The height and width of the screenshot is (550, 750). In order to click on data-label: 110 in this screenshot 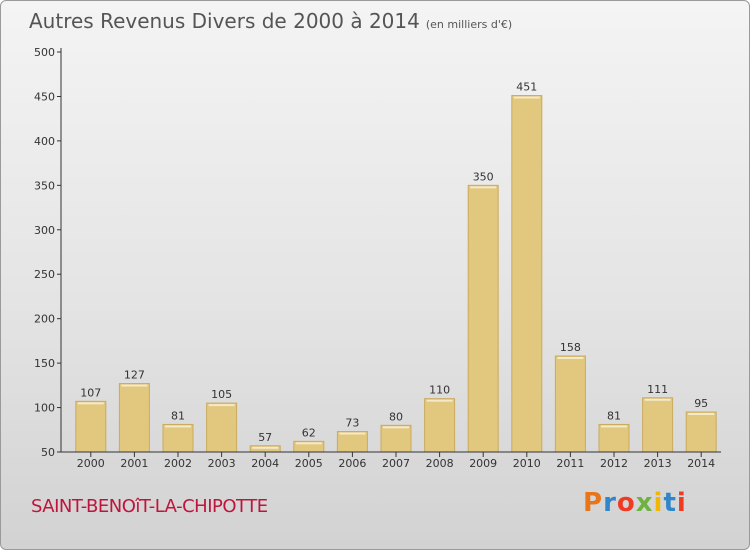, I will do `click(439, 390)`.